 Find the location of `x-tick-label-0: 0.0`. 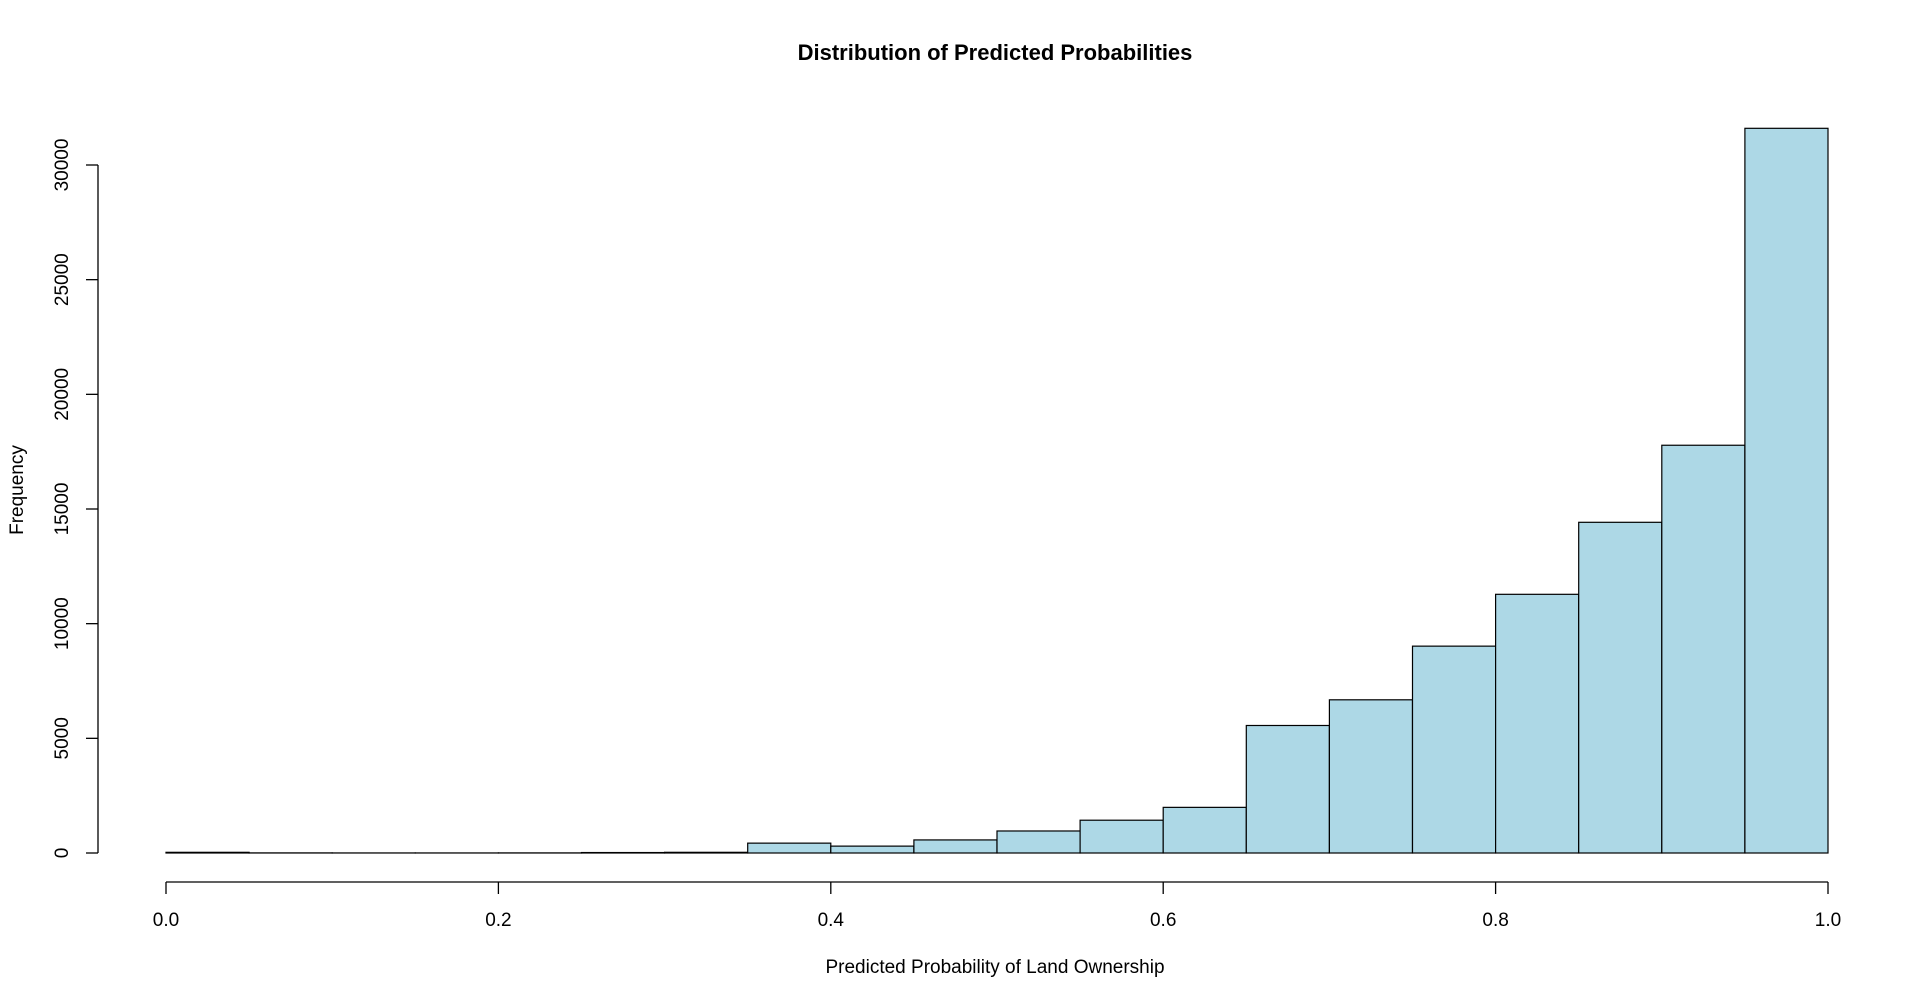

x-tick-label-0: 0.0 is located at coordinates (166, 920).